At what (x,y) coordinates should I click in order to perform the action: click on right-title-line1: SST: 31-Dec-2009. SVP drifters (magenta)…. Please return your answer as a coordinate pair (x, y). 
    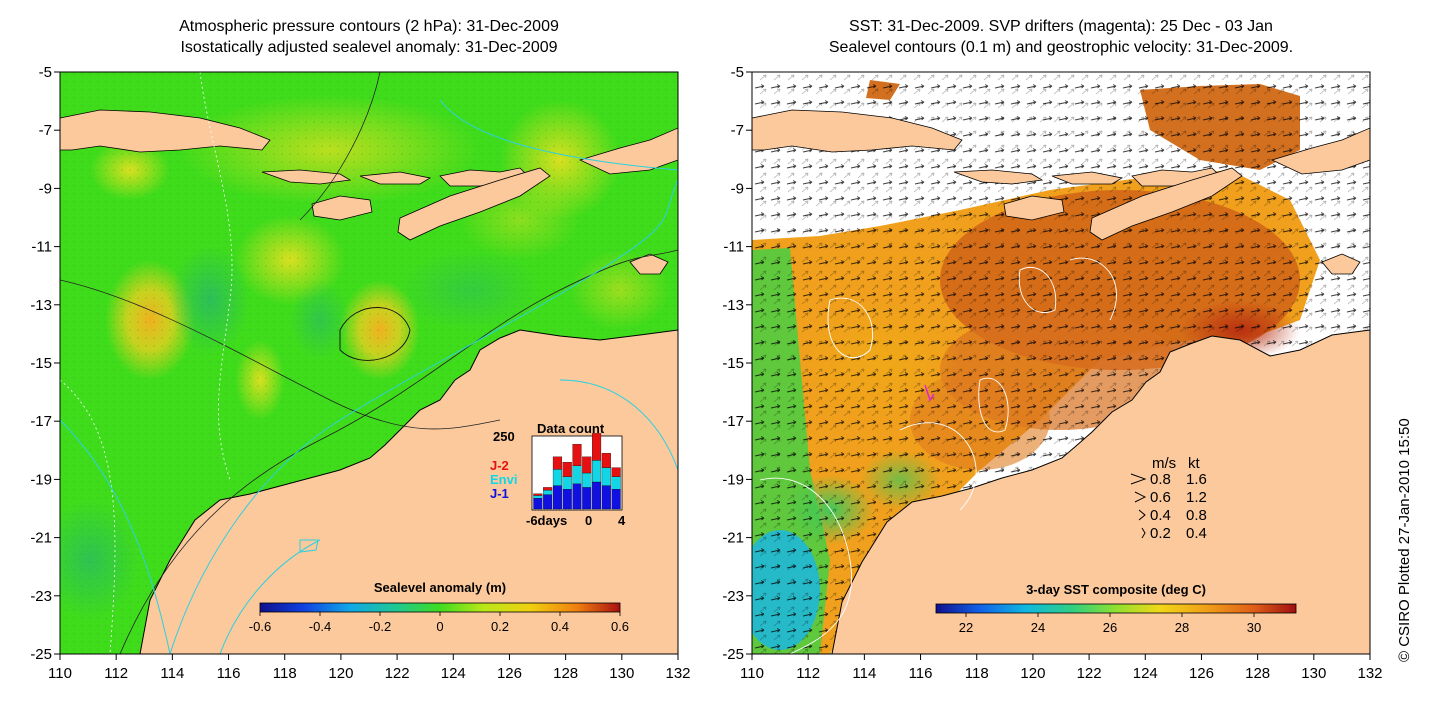
    Looking at the image, I should click on (1061, 26).